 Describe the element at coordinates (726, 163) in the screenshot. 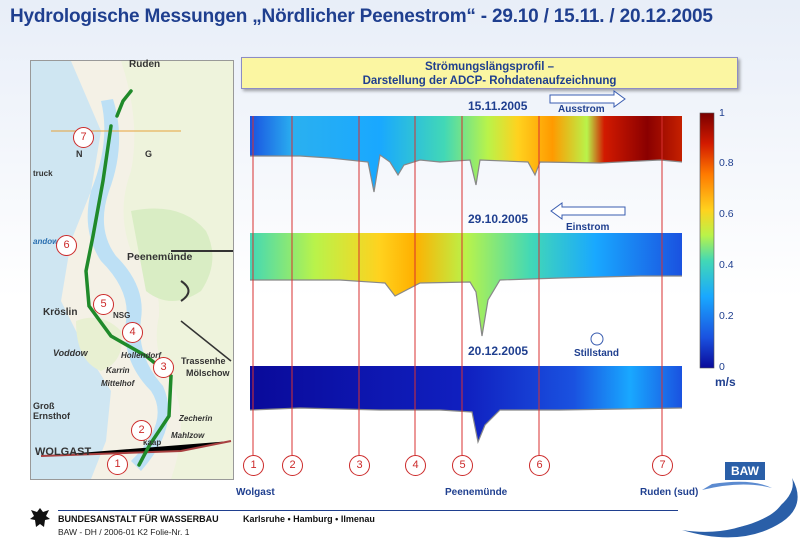

I see `colorbar-tick-0.8: 0.8` at that location.